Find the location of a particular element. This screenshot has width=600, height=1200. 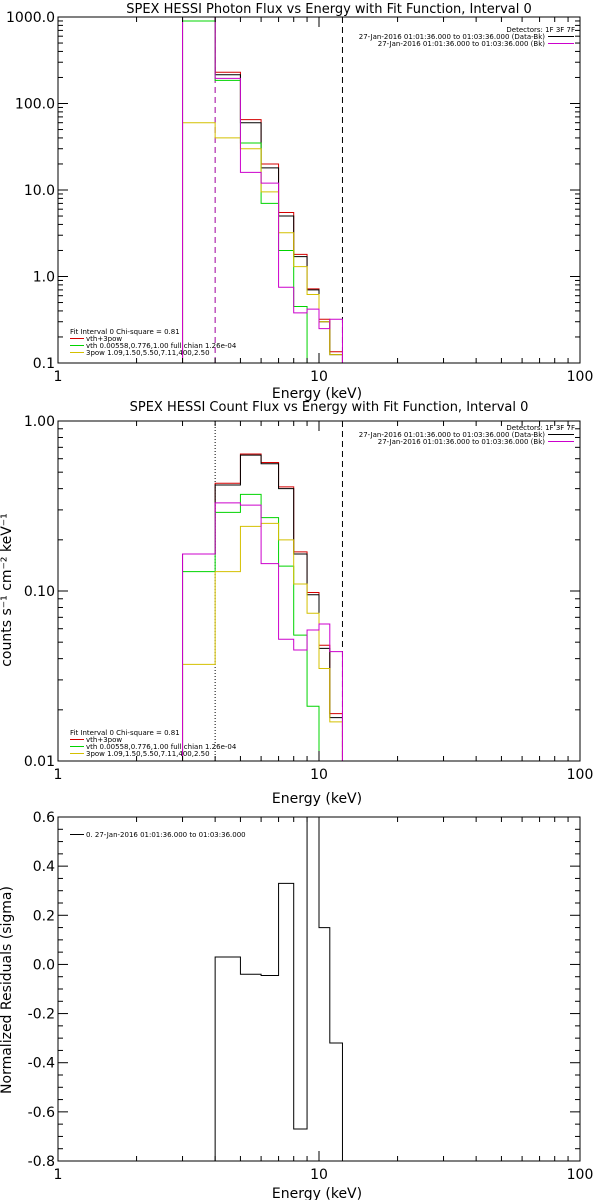

chart2-fit-model: vth+3pow is located at coordinates (104, 740).